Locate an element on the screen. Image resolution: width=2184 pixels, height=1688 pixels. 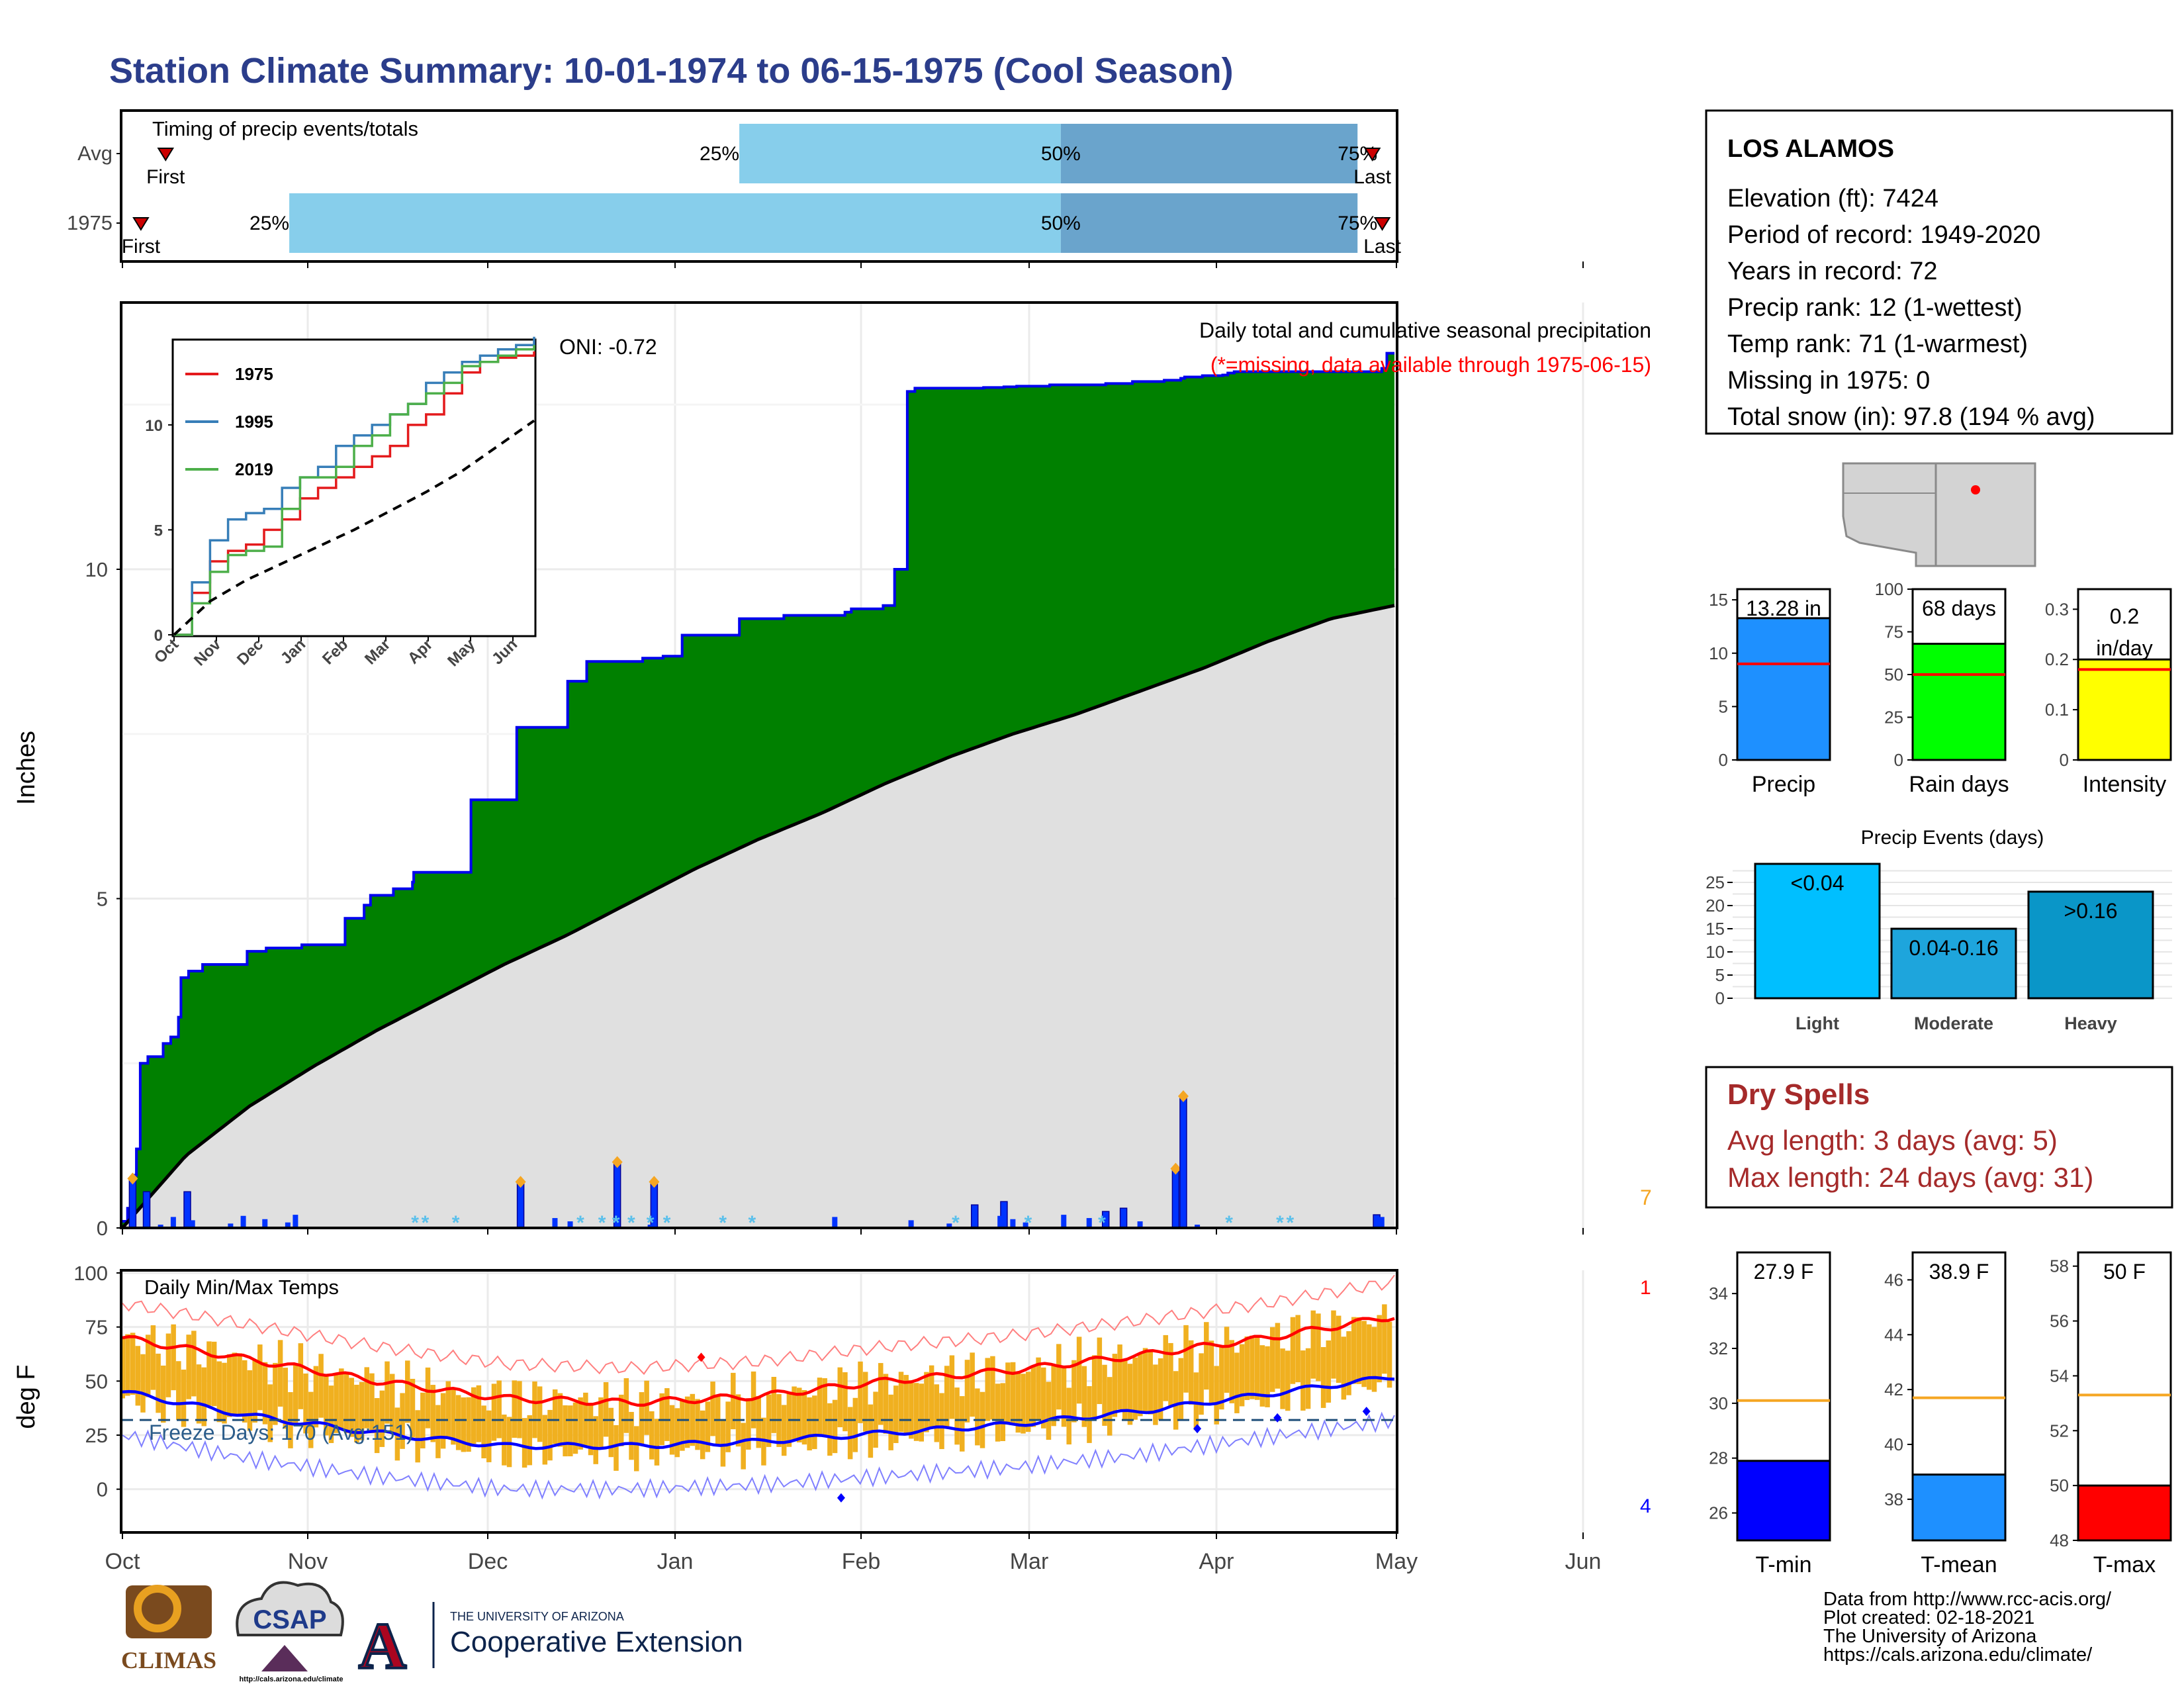
events-value-label: 0.04-0.16 is located at coordinates (1954, 948).